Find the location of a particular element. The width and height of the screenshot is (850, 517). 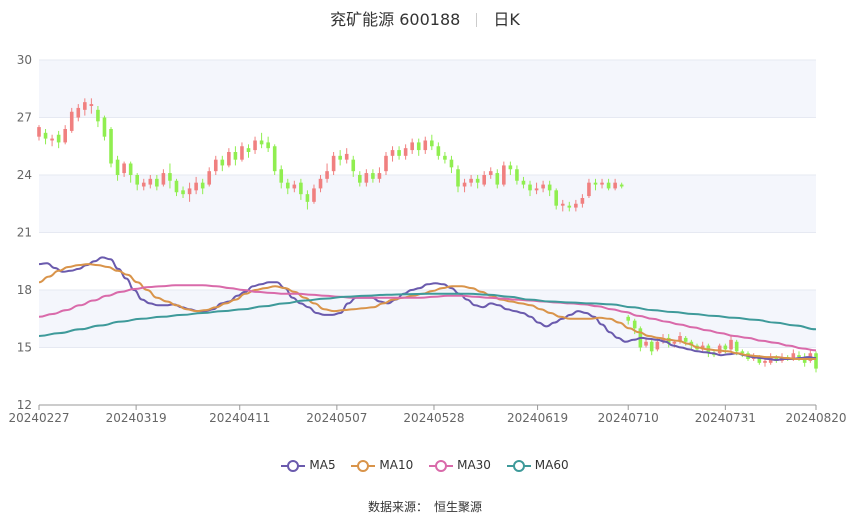

title-divider is located at coordinates (477, 20).